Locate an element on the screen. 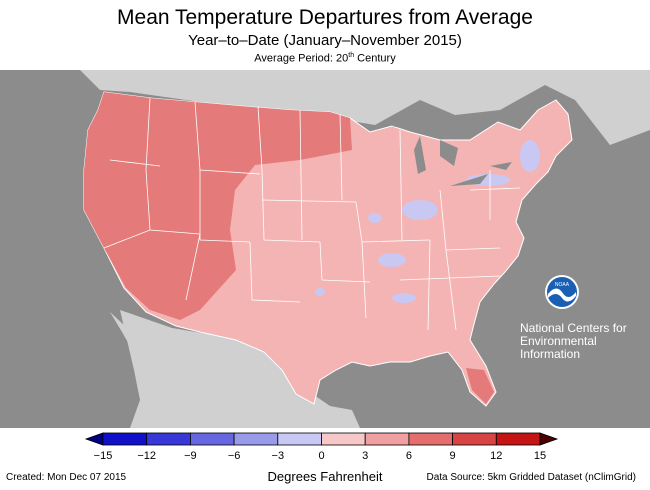  lake-huron is located at coordinates (449, 153).